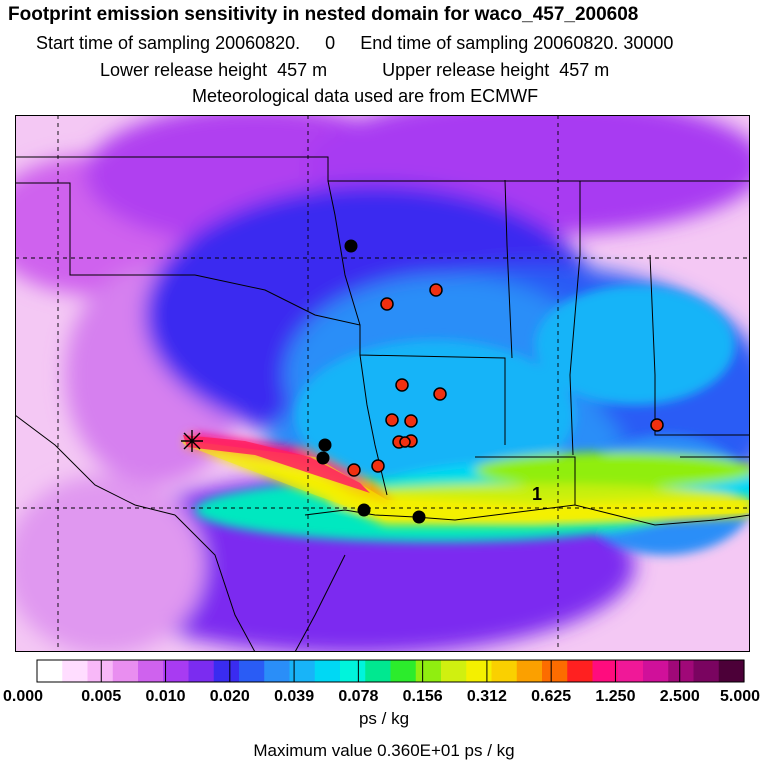  I want to click on colorbar-cells, so click(391, 671).